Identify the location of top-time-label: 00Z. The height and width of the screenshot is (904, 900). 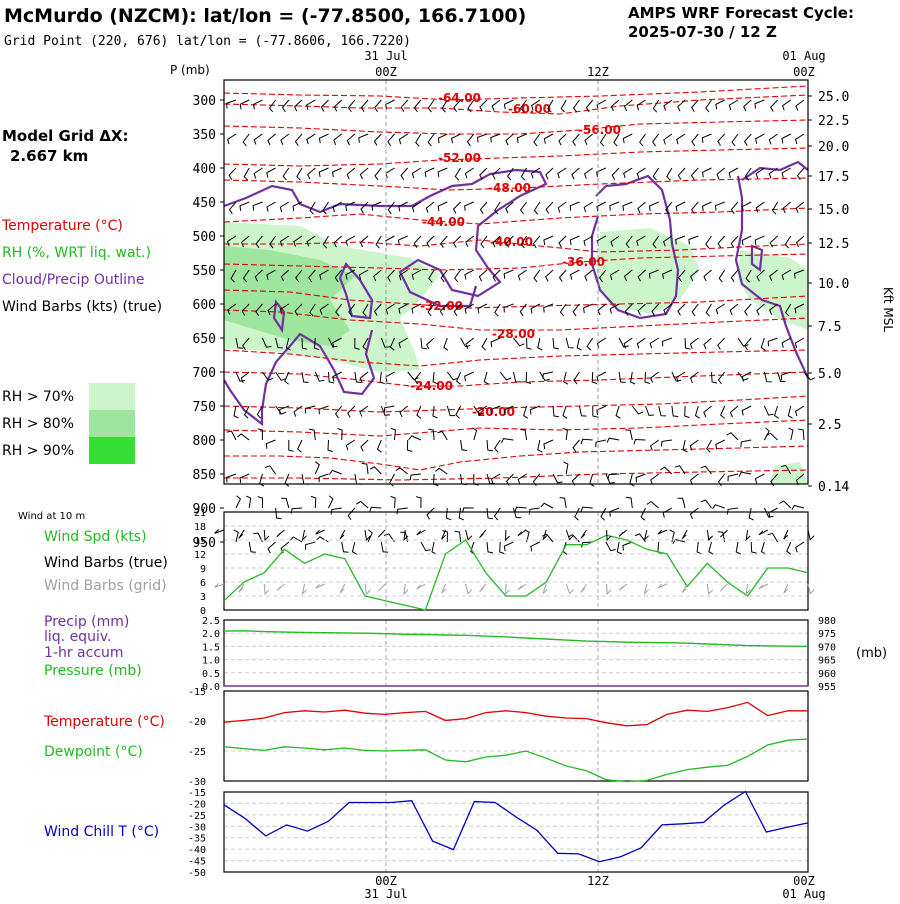
(804, 72).